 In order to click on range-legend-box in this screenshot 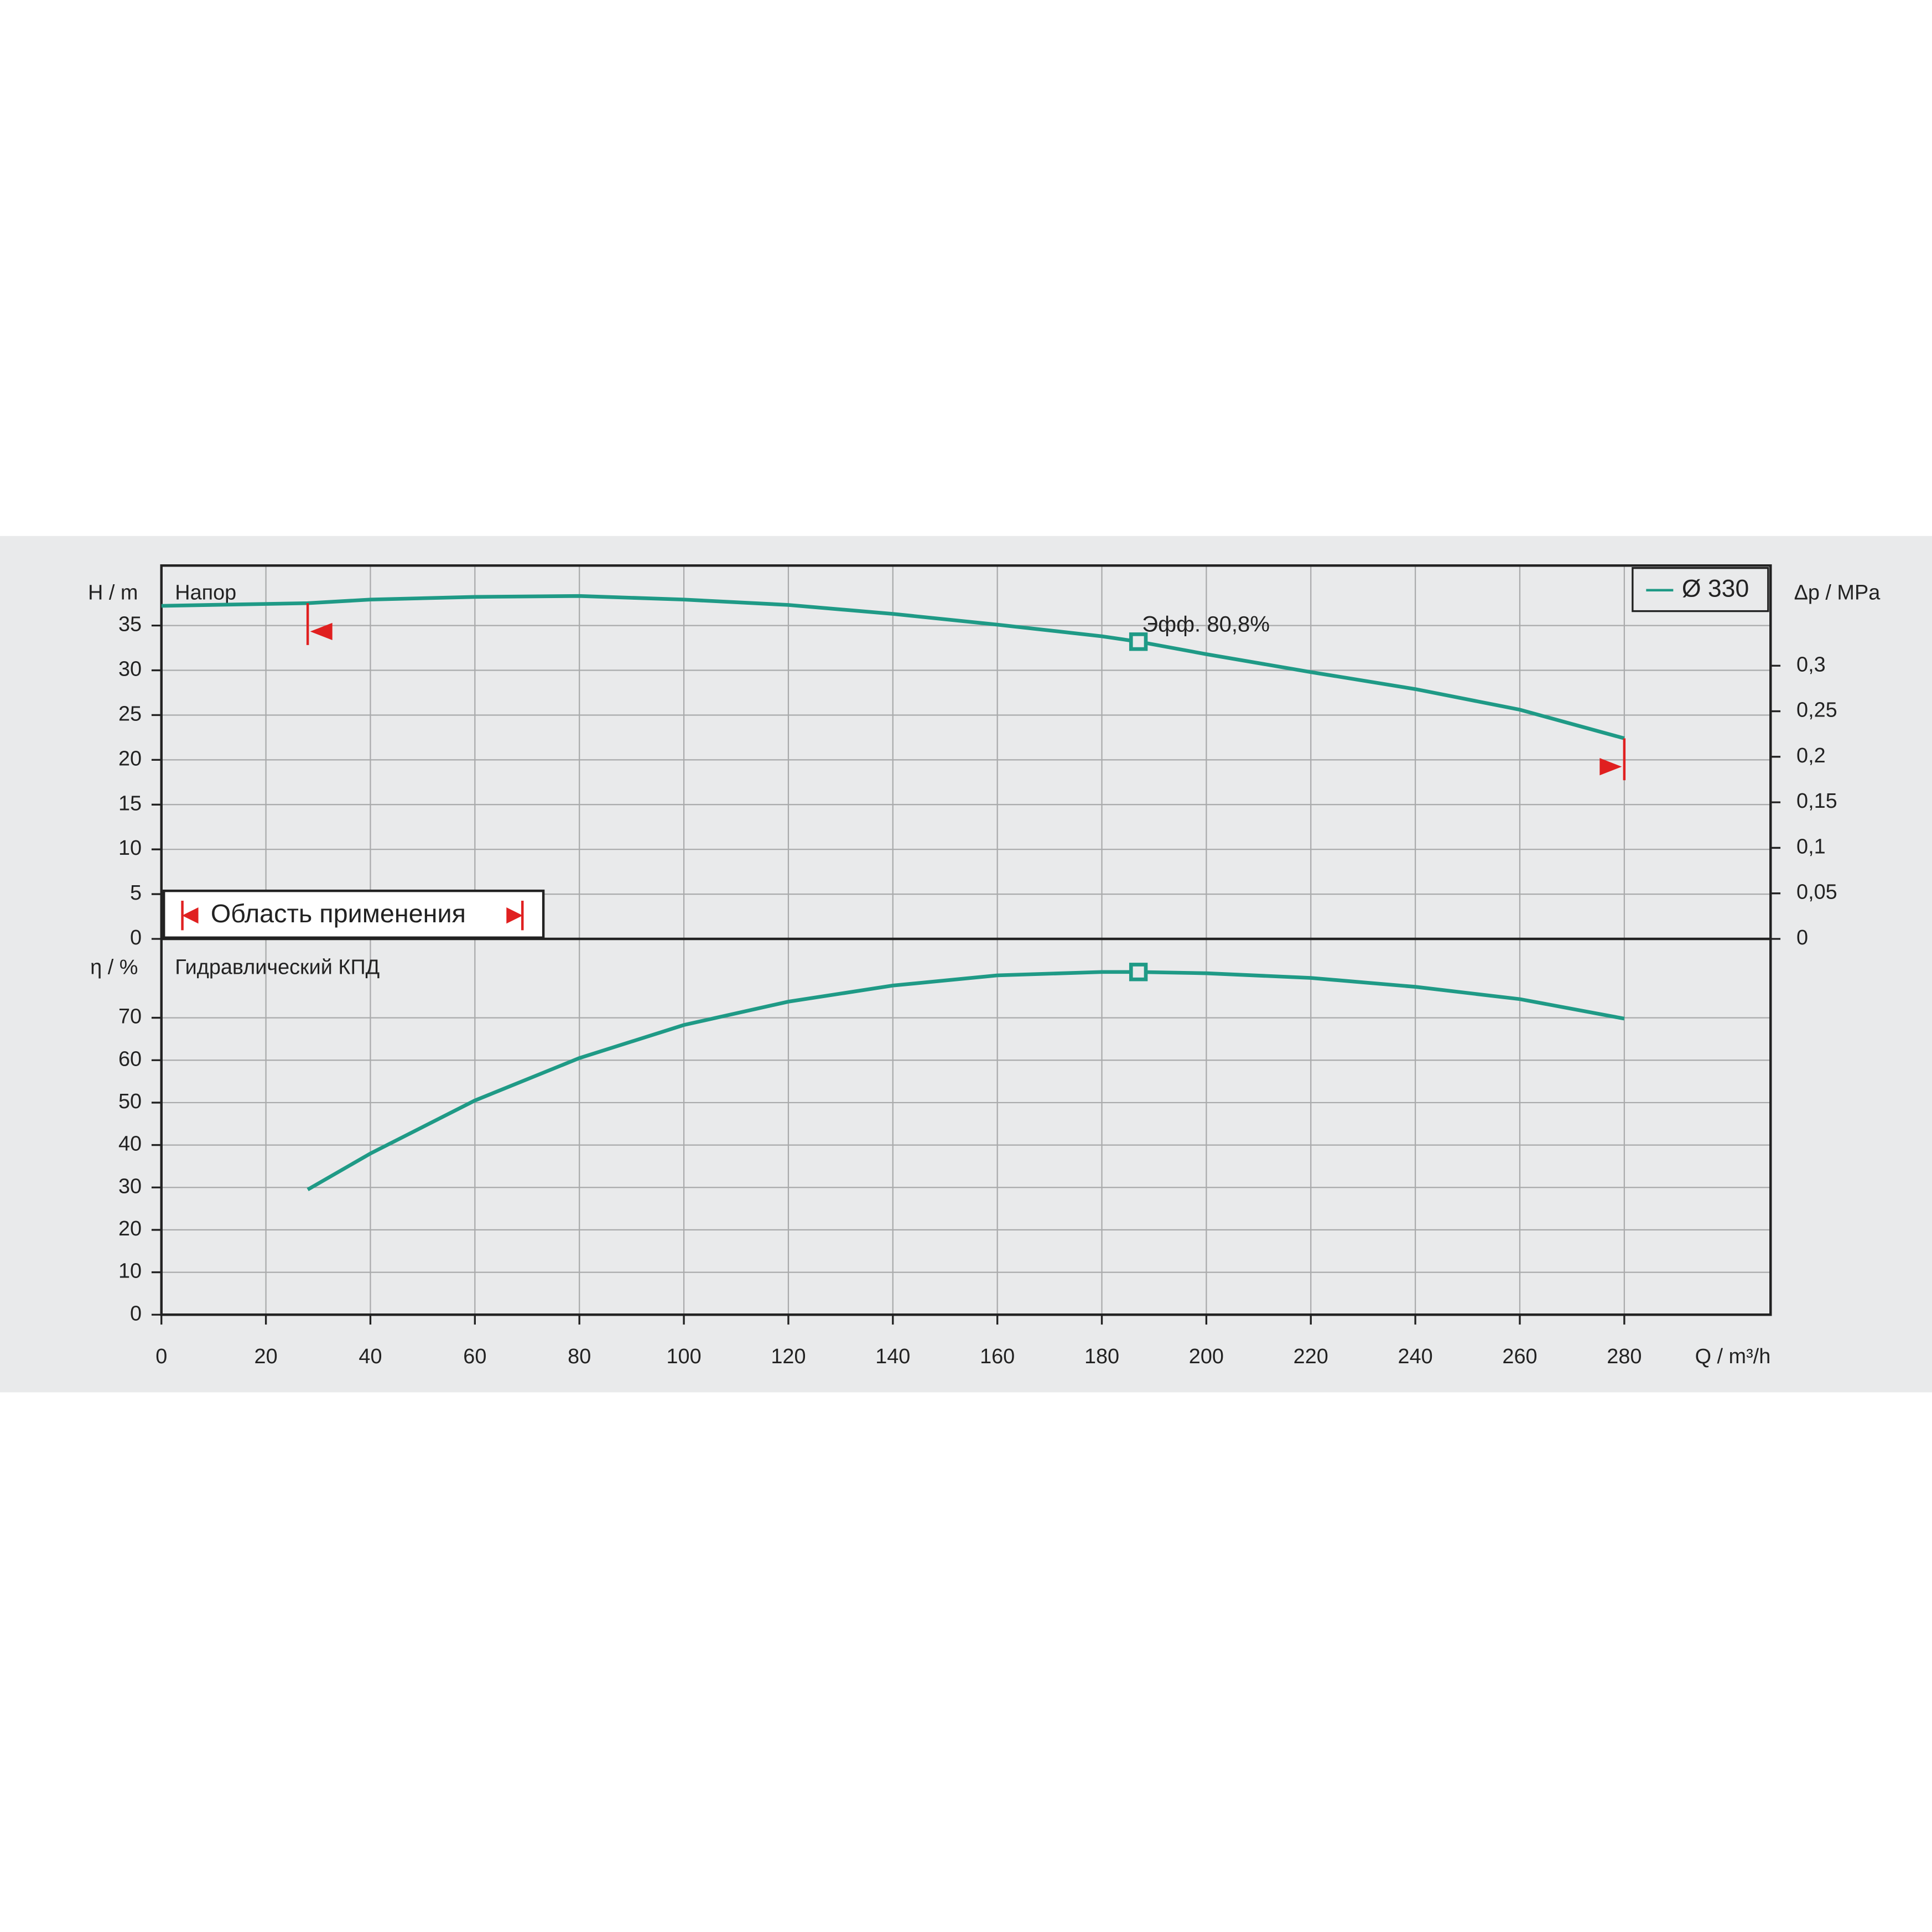, I will do `click(353, 914)`.